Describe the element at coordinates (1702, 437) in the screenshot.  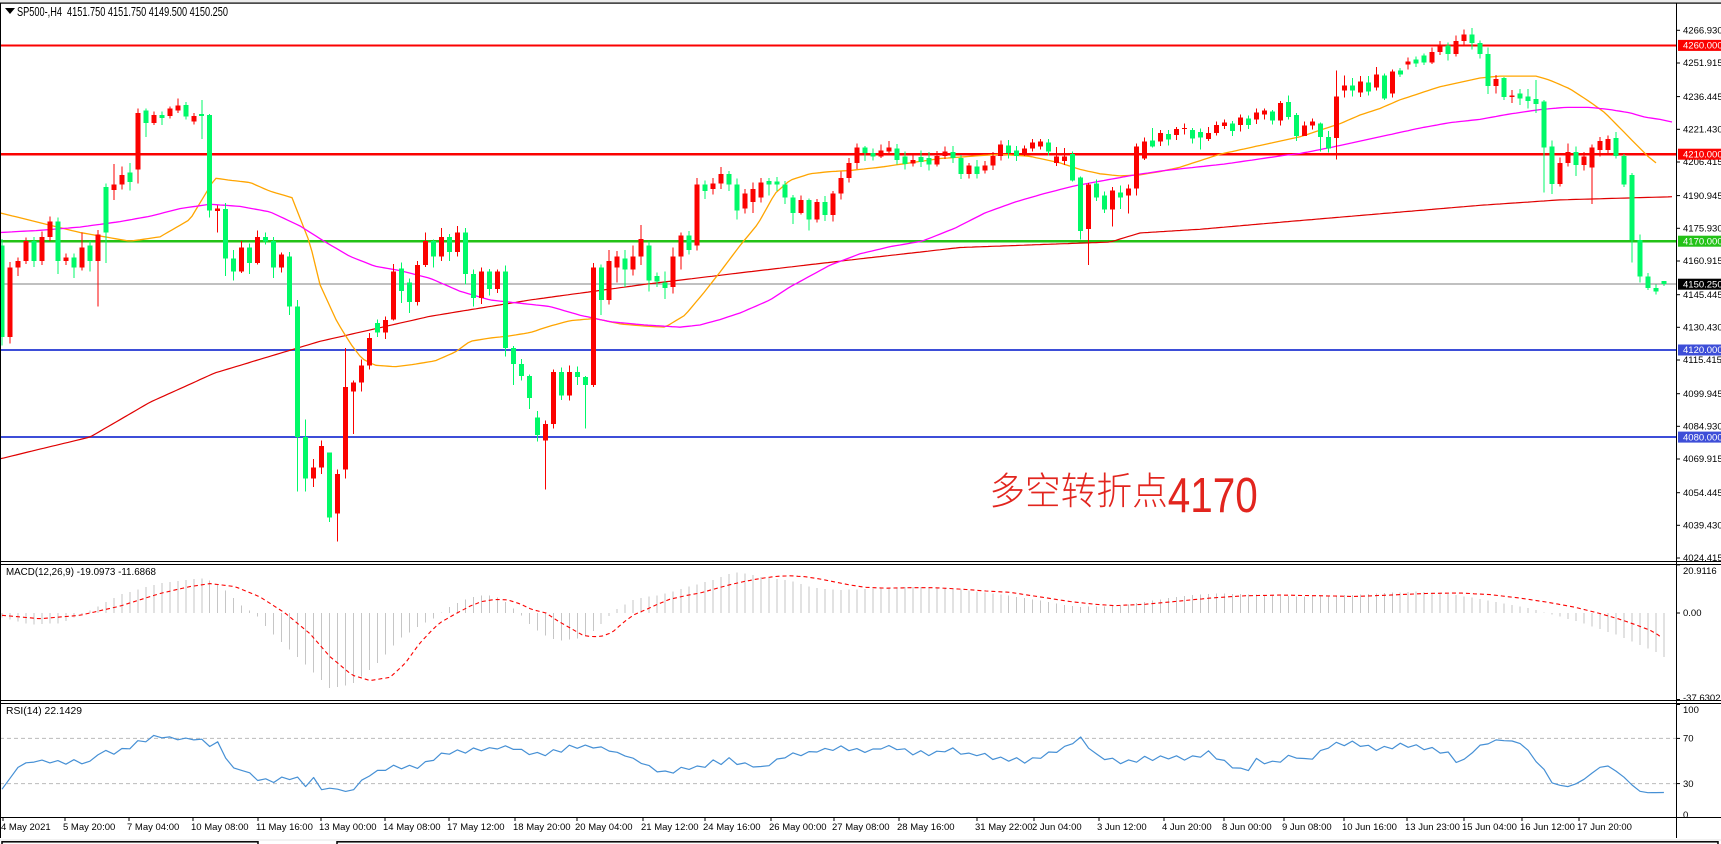
I see `svg-text: 4080.000` at that location.